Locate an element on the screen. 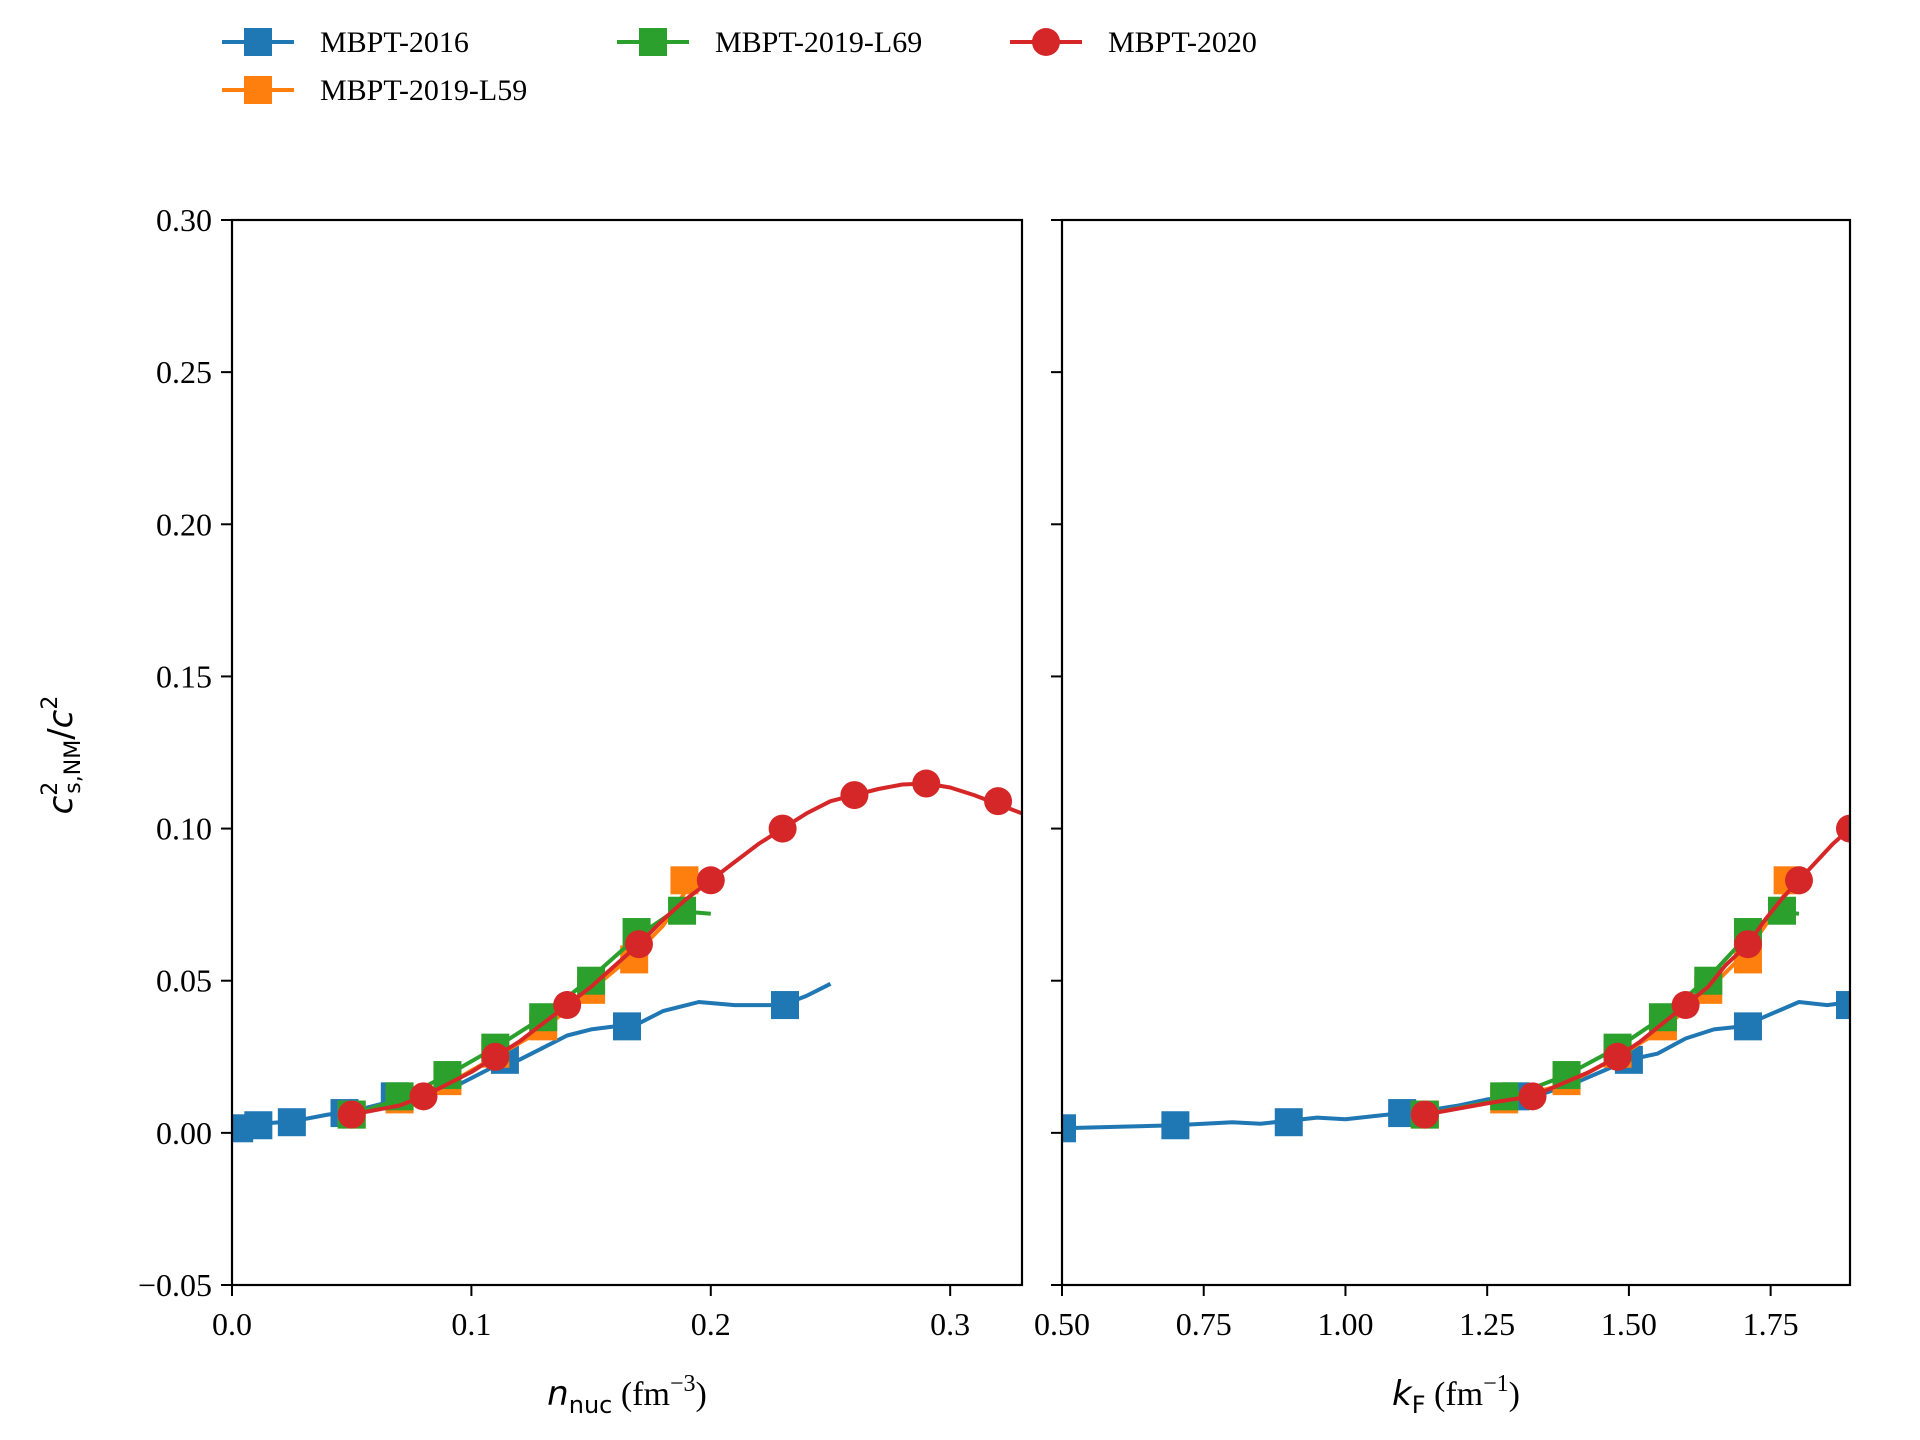 The image size is (1920, 1440). x-axis-label: nnuc (fm−3) is located at coordinates (627, 1395).